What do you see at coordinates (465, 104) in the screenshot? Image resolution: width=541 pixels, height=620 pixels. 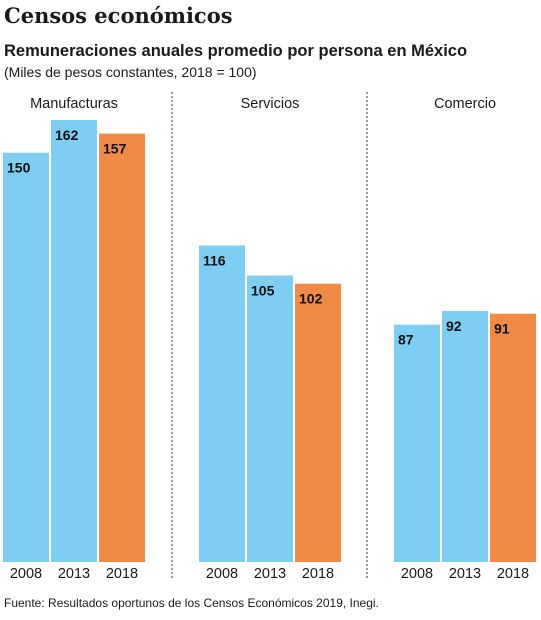 I see `group-label: Comercio` at bounding box center [465, 104].